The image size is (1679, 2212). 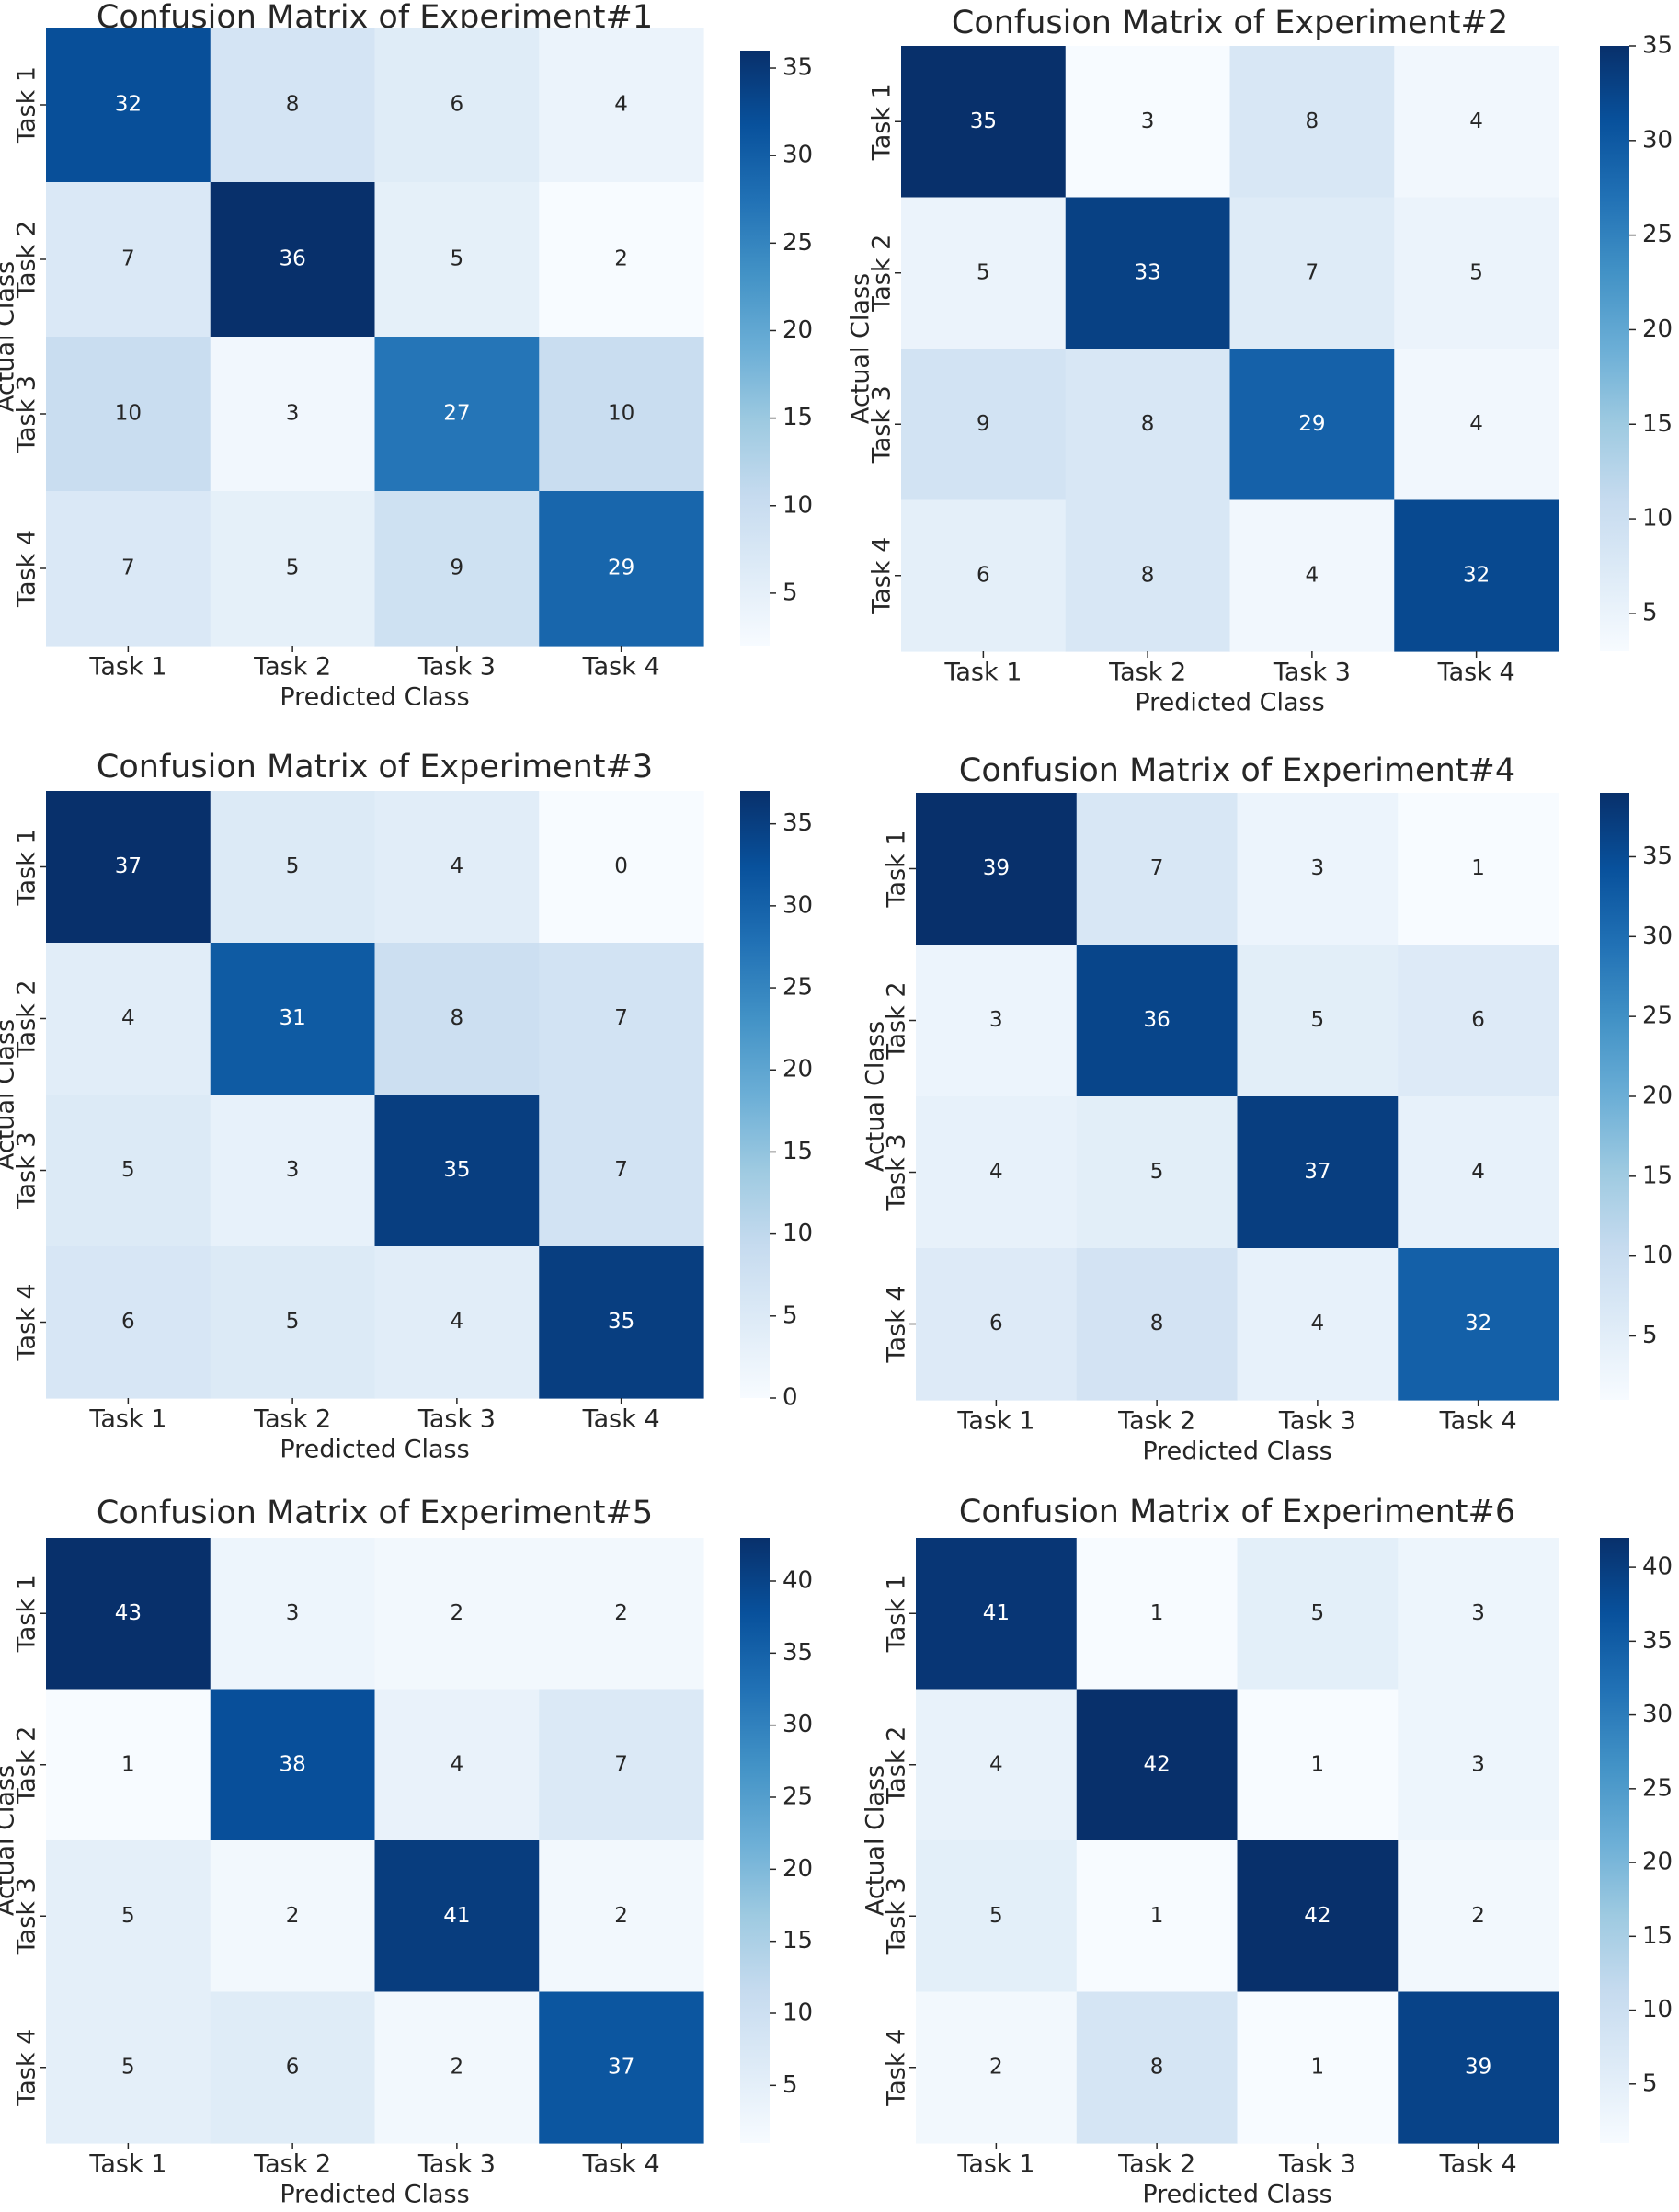 I want to click on colorbar-tick-label: 15, so click(x=1657, y=424).